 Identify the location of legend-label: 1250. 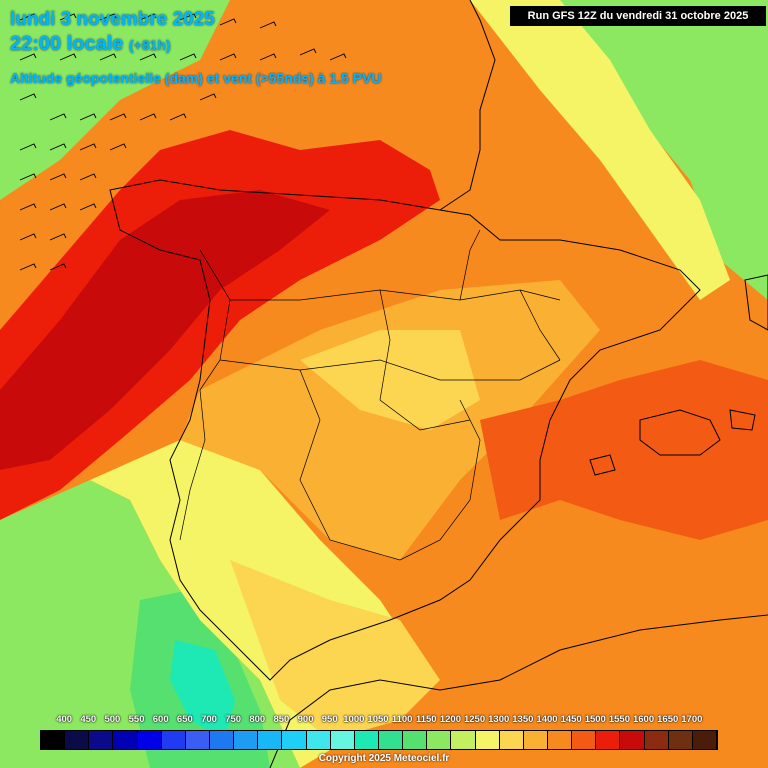
(474, 719).